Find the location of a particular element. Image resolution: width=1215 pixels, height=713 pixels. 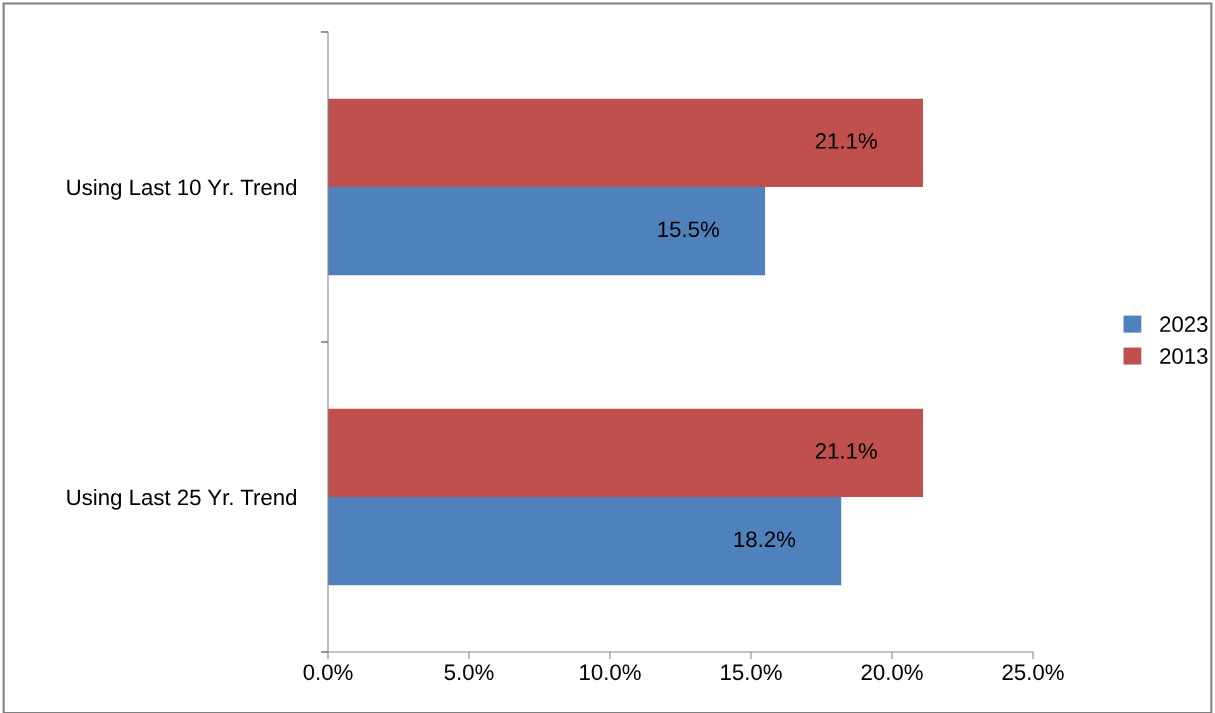

y-tick-label: Using Last 25 Yr. Trend is located at coordinates (182, 499).